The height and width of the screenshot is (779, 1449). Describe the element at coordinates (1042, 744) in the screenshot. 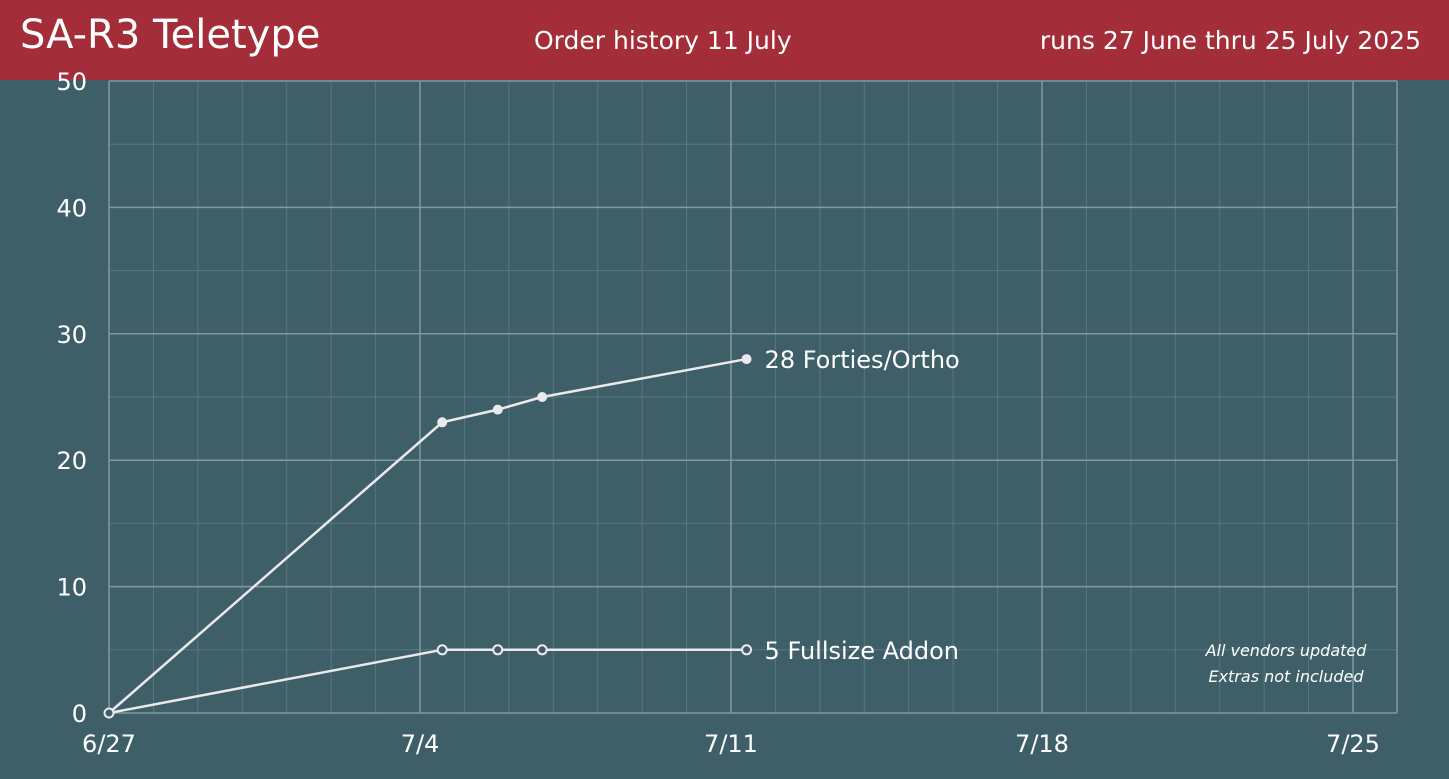

I see `x-tick-label: 7/18` at that location.